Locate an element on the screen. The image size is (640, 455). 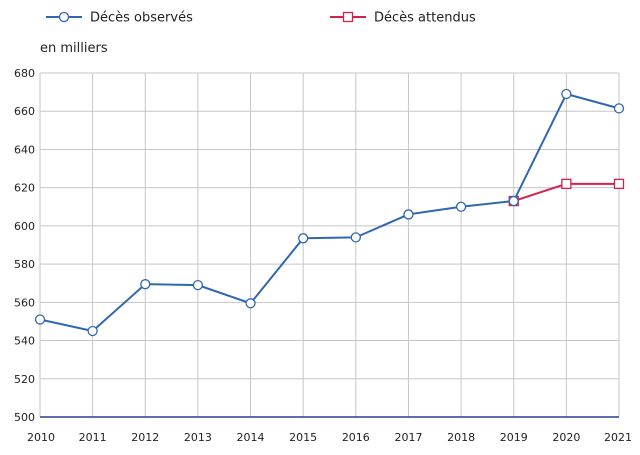
legend-marker-attendus is located at coordinates (348, 17).